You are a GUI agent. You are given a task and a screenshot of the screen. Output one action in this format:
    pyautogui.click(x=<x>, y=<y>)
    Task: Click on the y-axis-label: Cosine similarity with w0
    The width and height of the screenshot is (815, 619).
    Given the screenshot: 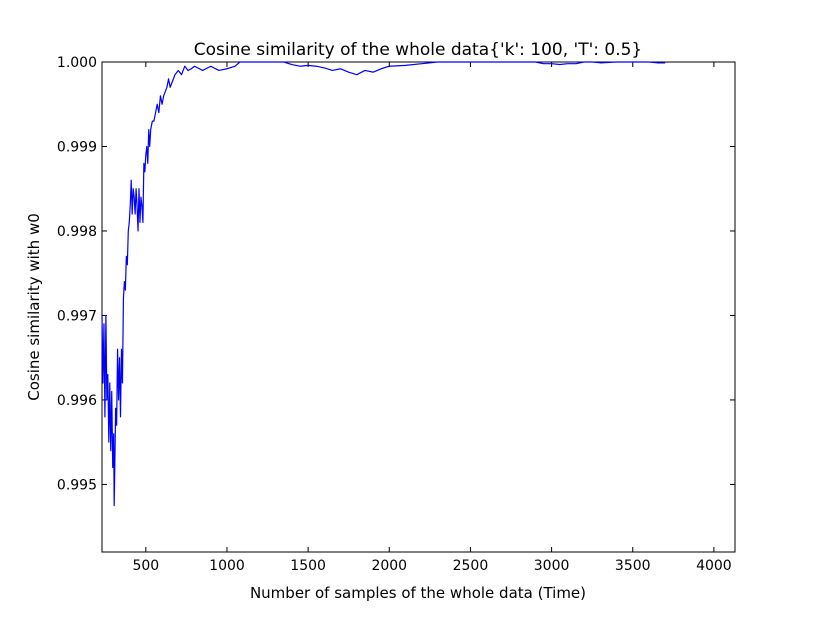 What is the action you would take?
    pyautogui.click(x=34, y=307)
    